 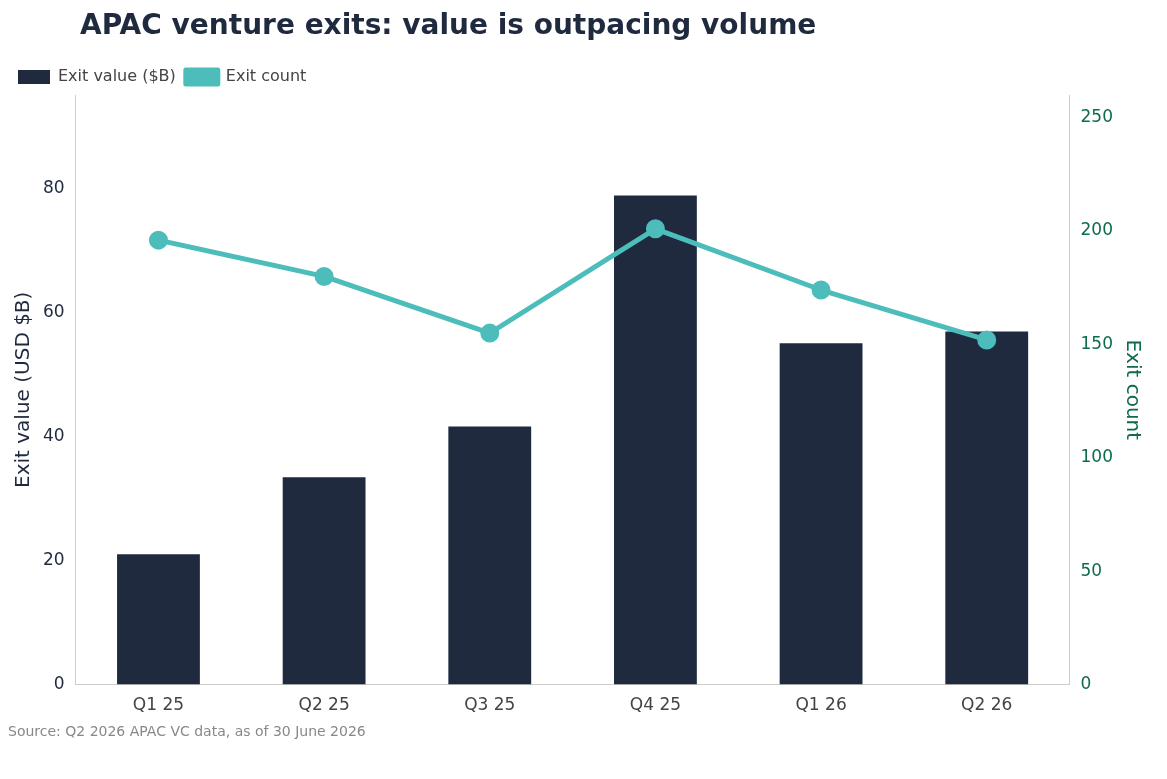 What do you see at coordinates (117, 76) in the screenshot?
I see `legend-label: Exit value ($B)` at bounding box center [117, 76].